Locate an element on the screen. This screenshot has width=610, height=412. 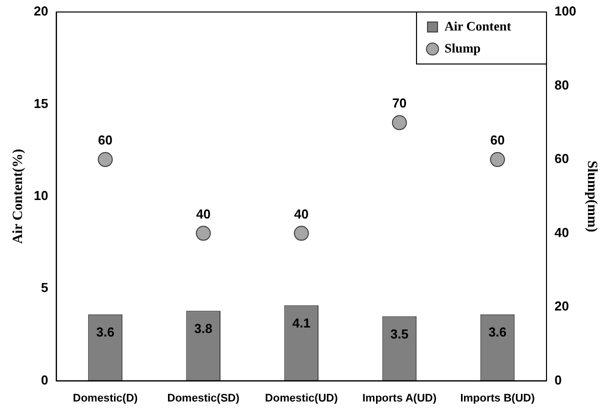
y-tick-label: 5 is located at coordinates (44, 288).